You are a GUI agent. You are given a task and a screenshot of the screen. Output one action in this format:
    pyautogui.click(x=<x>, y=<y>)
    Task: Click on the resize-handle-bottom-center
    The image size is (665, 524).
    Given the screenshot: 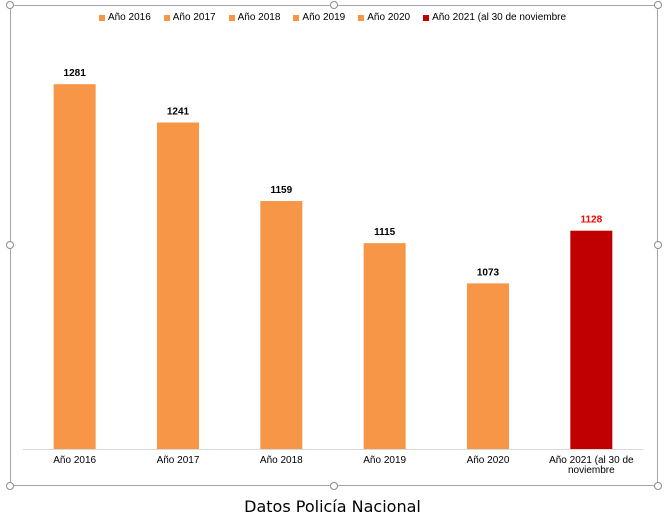 What is the action you would take?
    pyautogui.click(x=334, y=486)
    